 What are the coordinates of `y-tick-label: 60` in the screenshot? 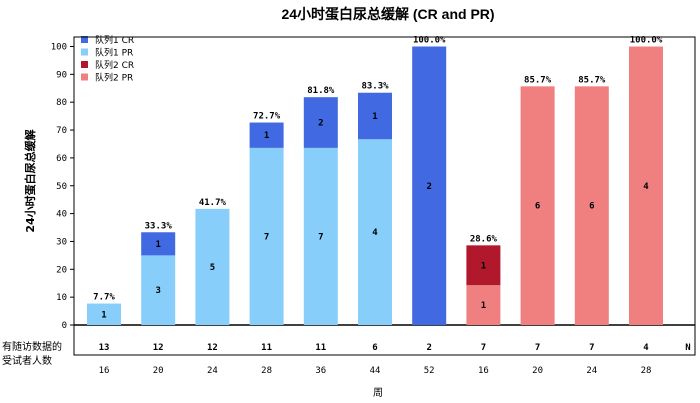 It's located at (61, 159).